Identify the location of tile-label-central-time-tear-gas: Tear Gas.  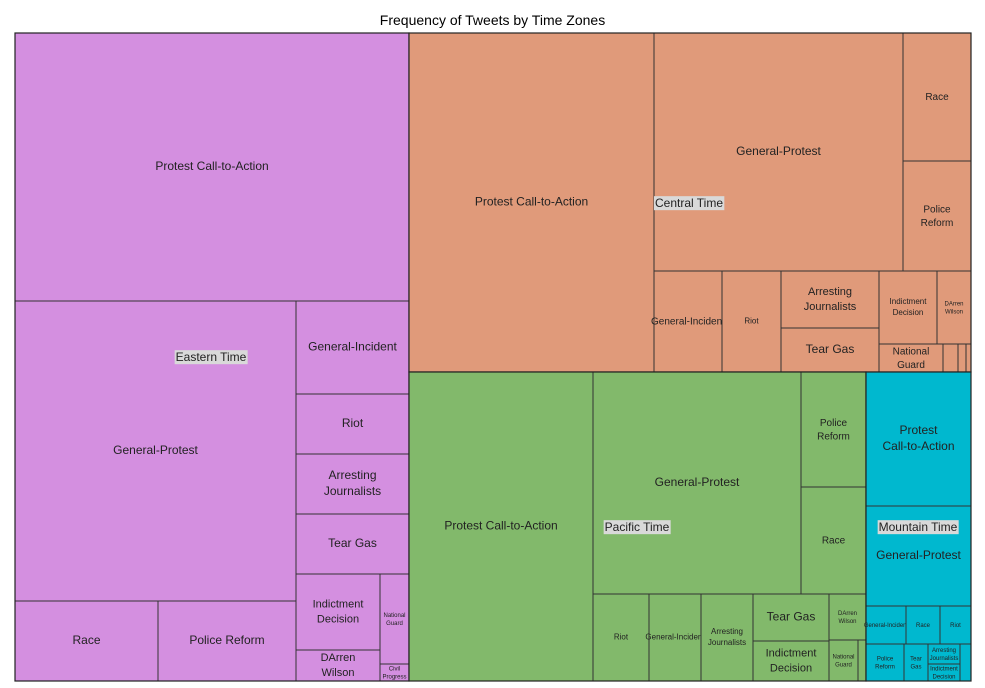
(830, 349).